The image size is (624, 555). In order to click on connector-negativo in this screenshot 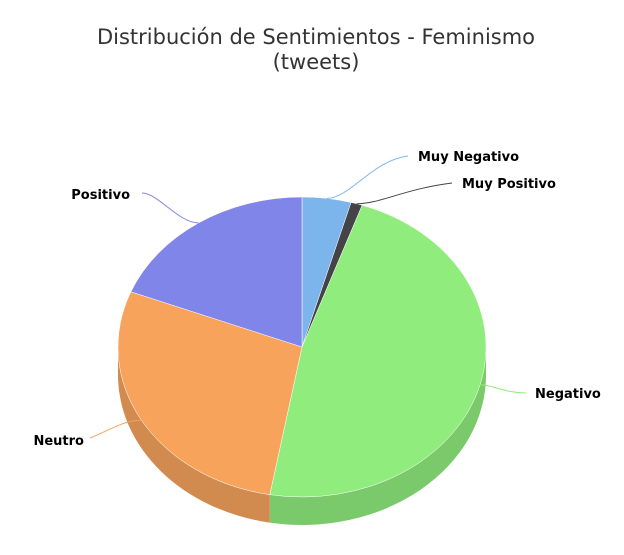, I will do `click(503, 389)`.